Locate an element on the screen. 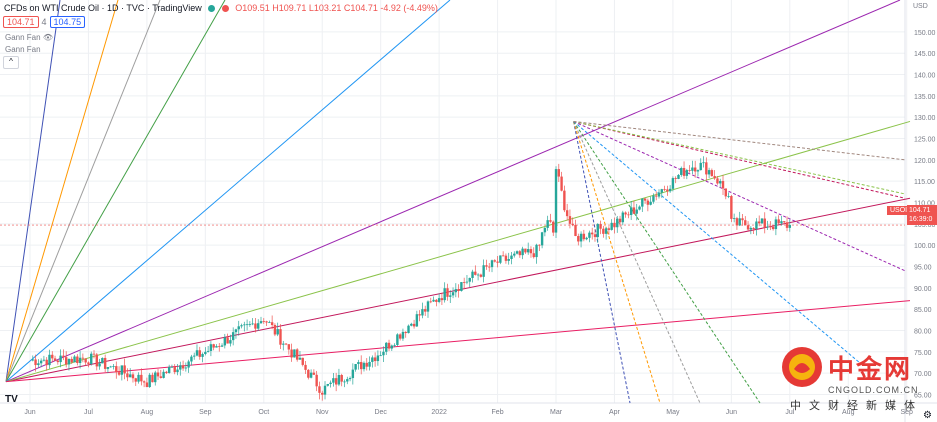  price-tick-label: 80.00 is located at coordinates (923, 331).